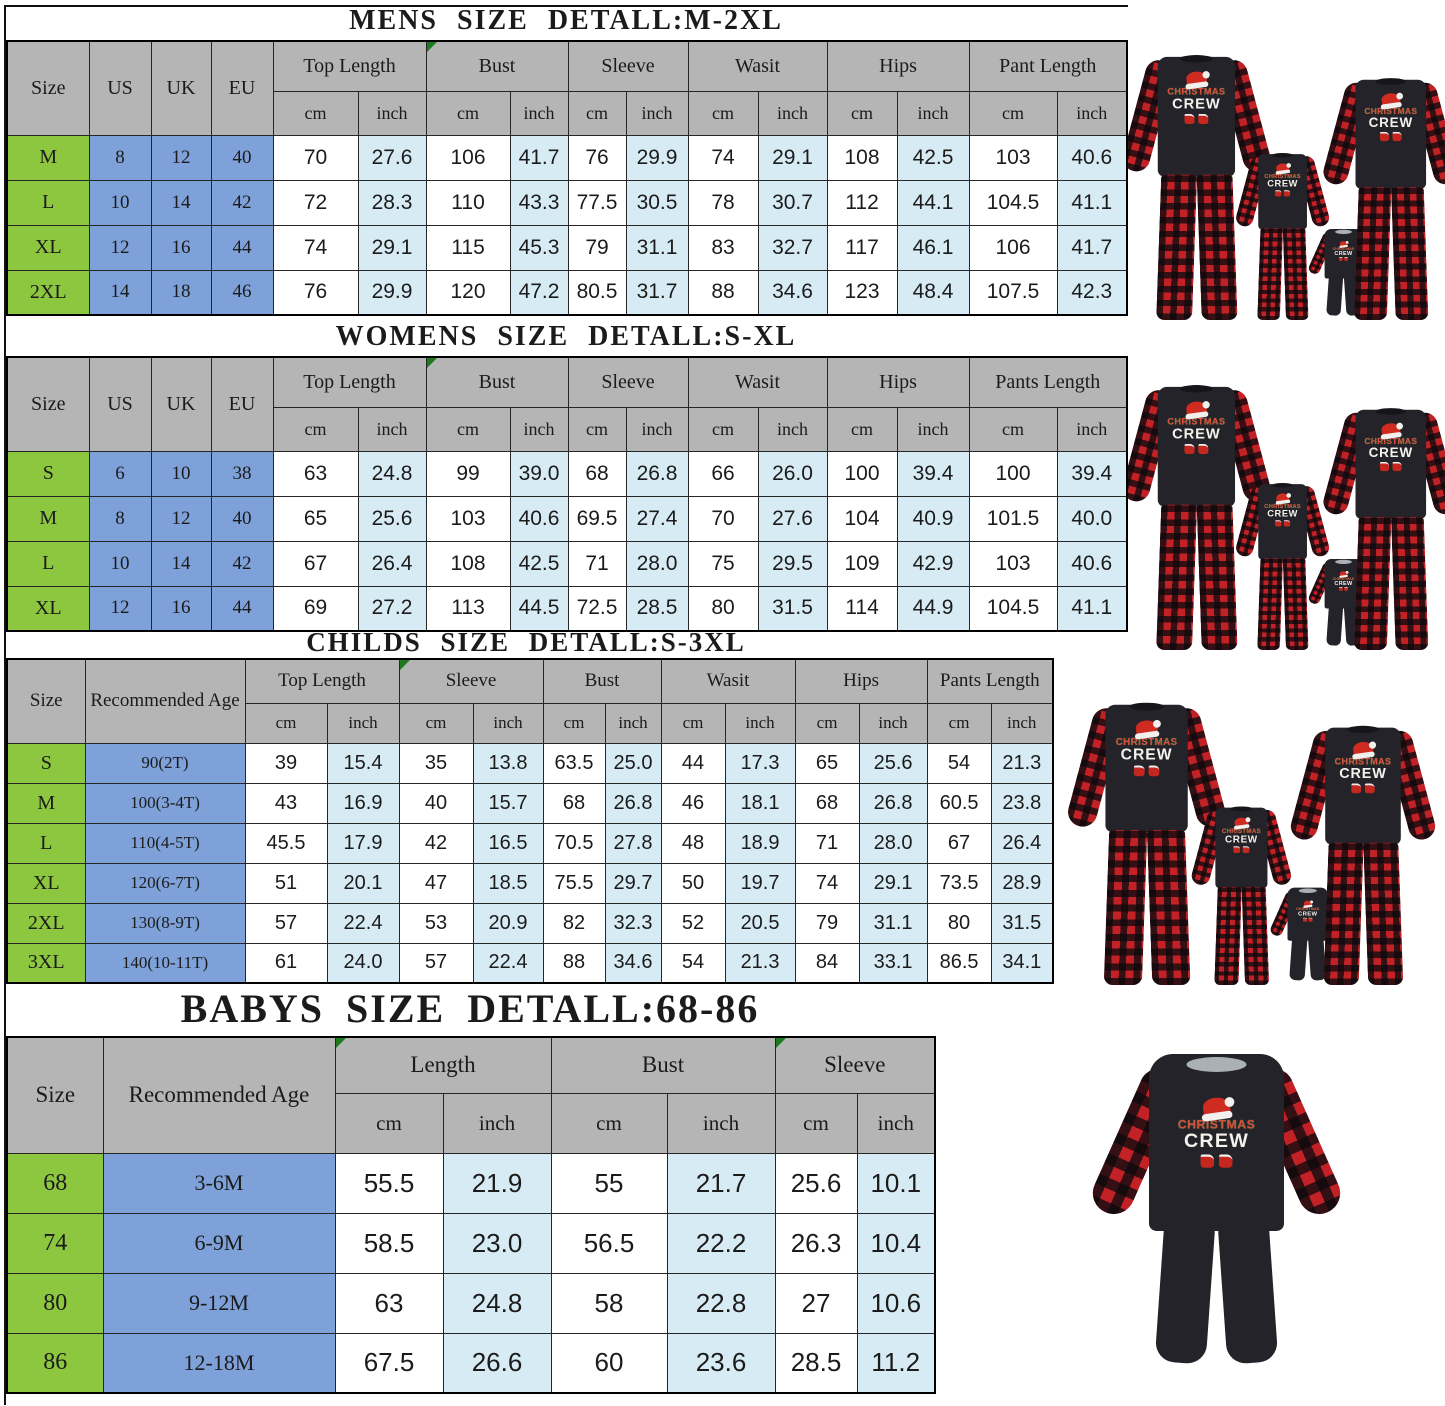 The width and height of the screenshot is (1445, 1406). I want to click on measurement-cell: 100, so click(1013, 473).